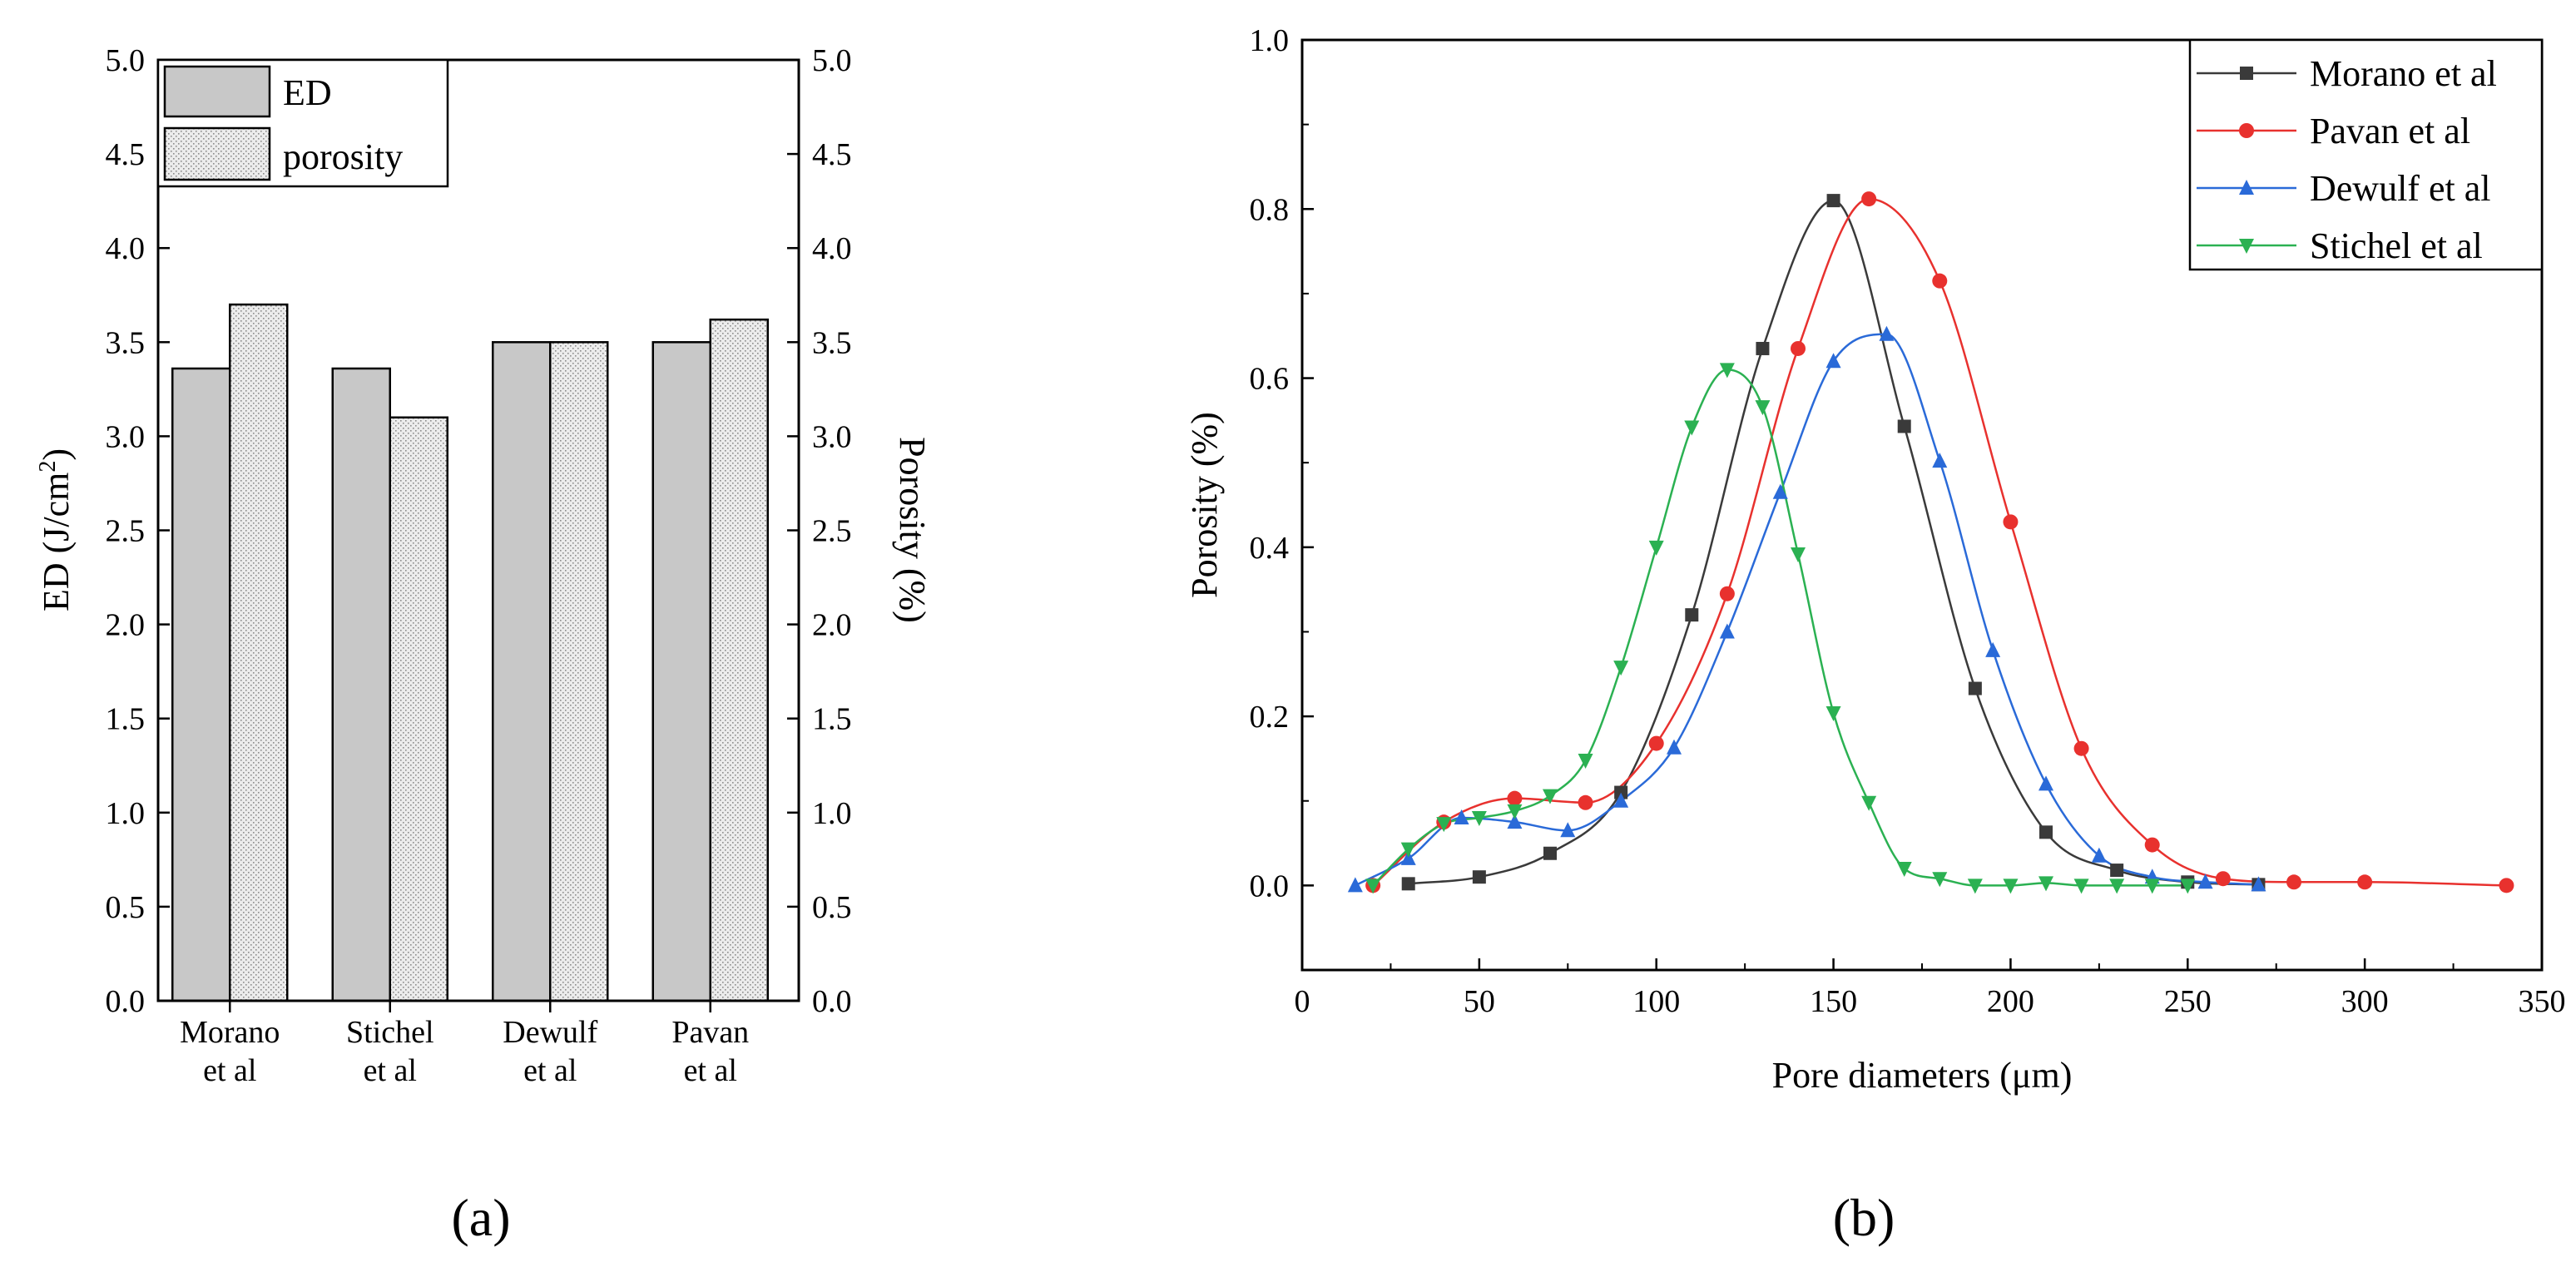 This screenshot has height=1267, width=2576. Describe the element at coordinates (1833, 1002) in the screenshot. I see `x-tick-label: 150` at that location.